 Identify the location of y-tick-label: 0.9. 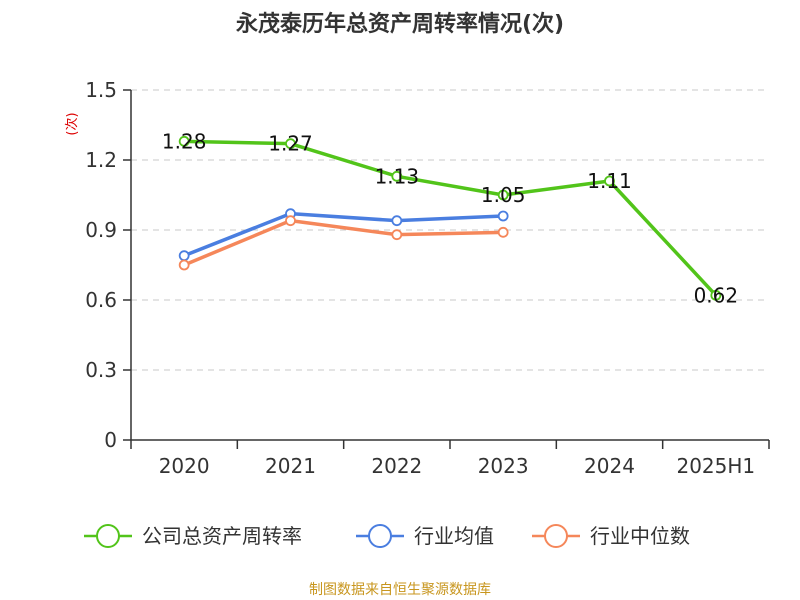
(101, 230).